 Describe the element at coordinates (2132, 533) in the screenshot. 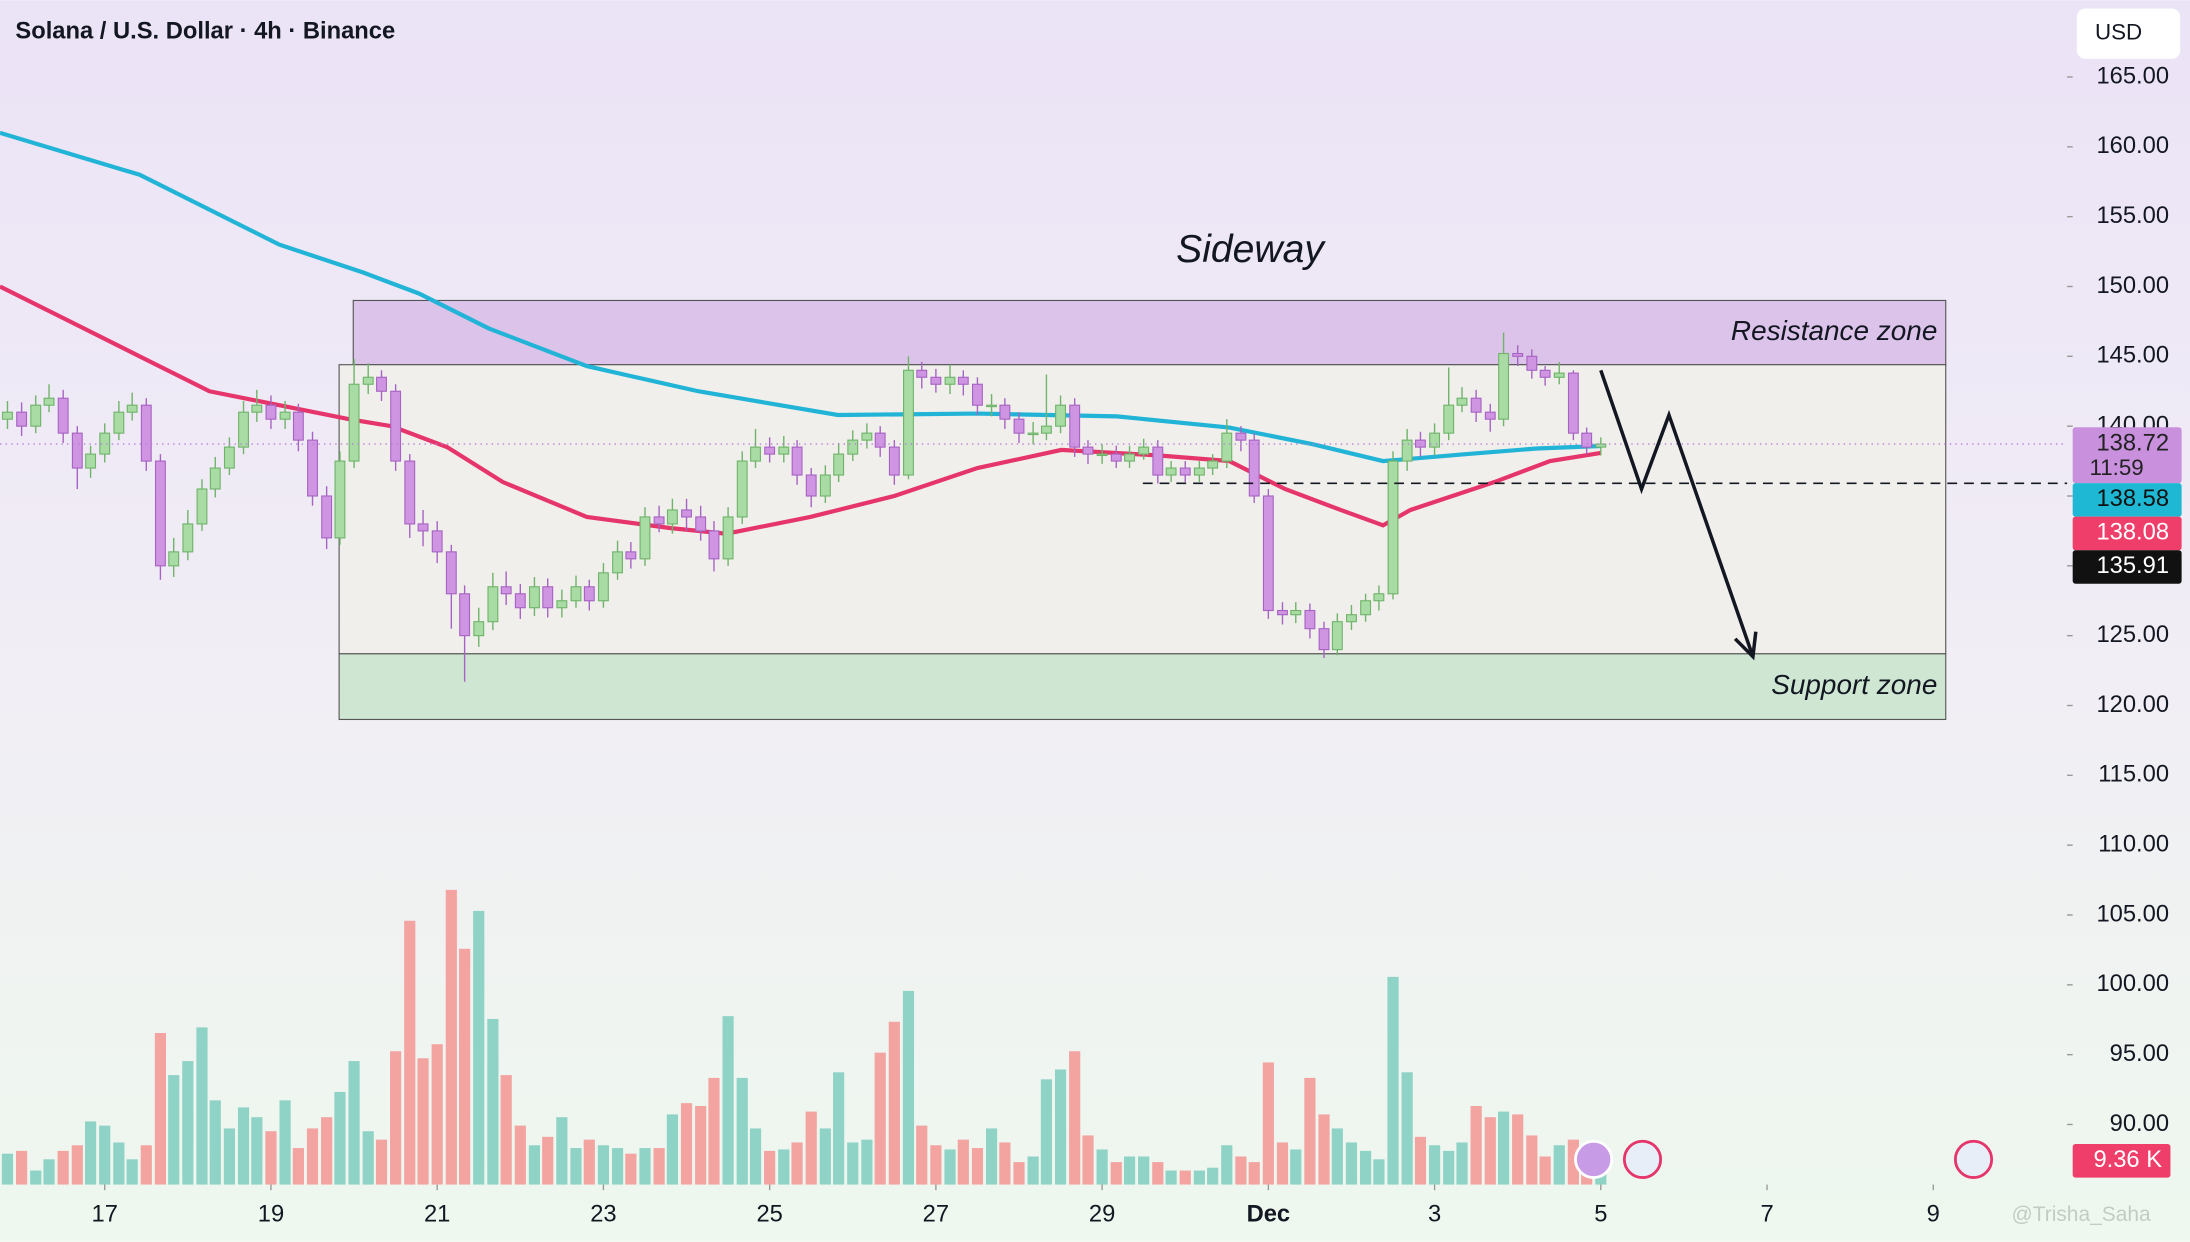

I see `price-badge-label: 138.08` at that location.